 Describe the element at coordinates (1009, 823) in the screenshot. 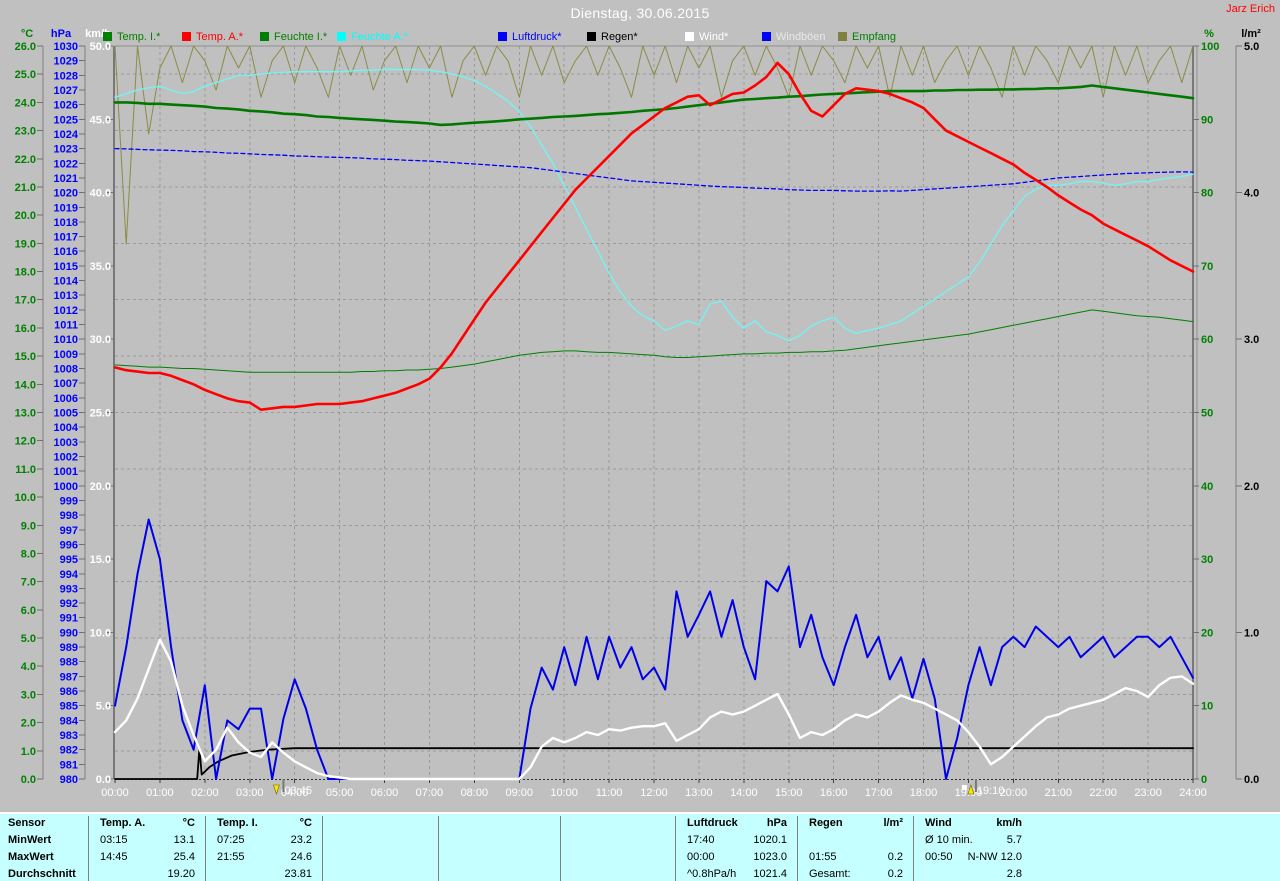

I see `table-header-unit: km/h` at that location.